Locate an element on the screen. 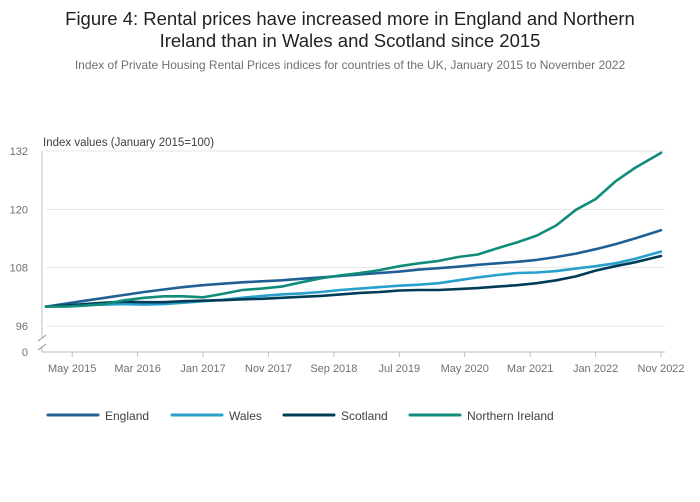 This screenshot has height=502, width=700. legend-label: England is located at coordinates (127, 416).